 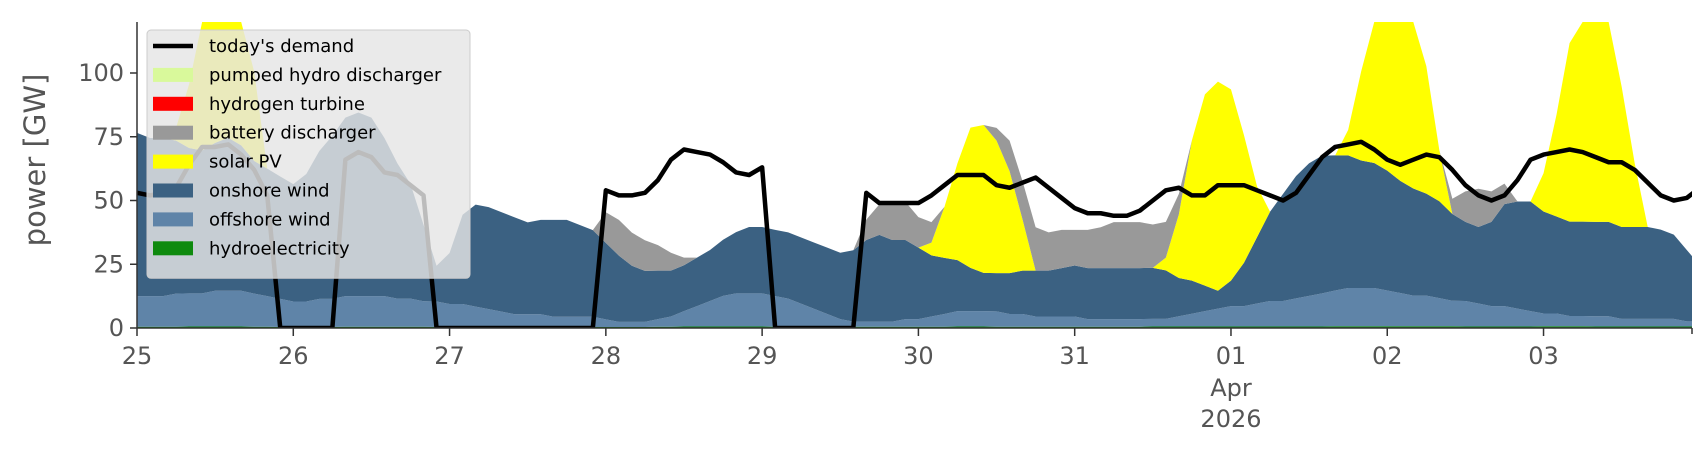 I want to click on y-tick-label: 75, so click(x=108, y=137).